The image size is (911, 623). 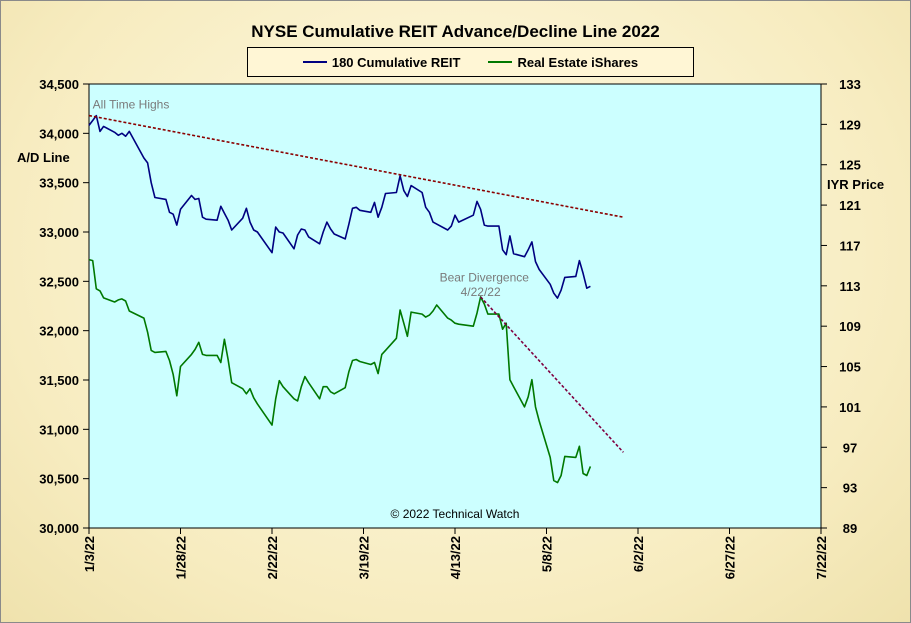 What do you see at coordinates (850, 245) in the screenshot?
I see `y-tick-right-label: 117` at bounding box center [850, 245].